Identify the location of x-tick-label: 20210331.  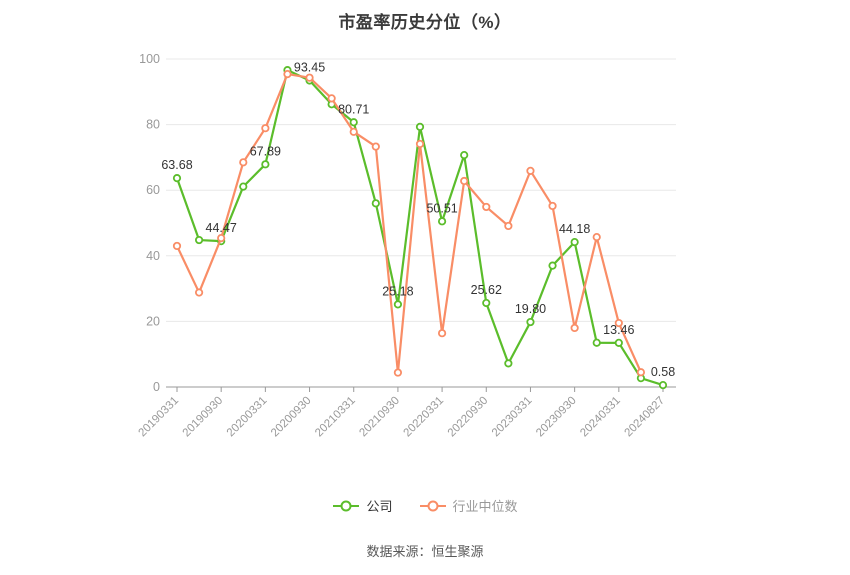
(335, 417).